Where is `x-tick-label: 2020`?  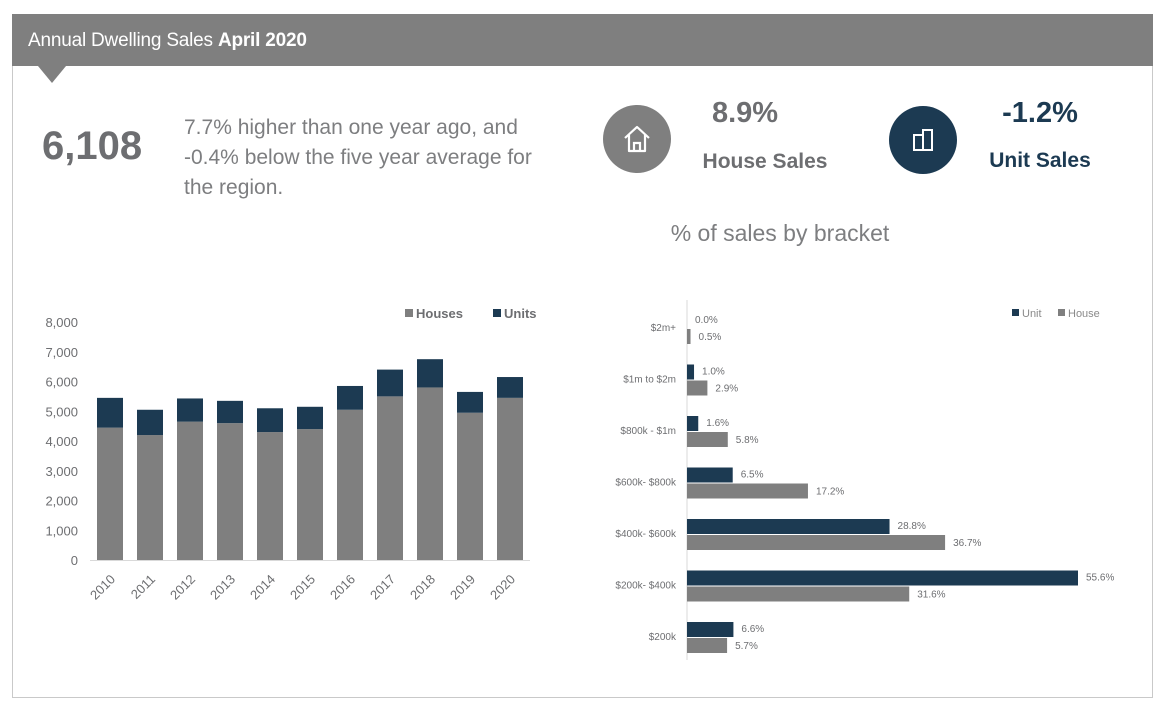
x-tick-label: 2020 is located at coordinates (502, 587).